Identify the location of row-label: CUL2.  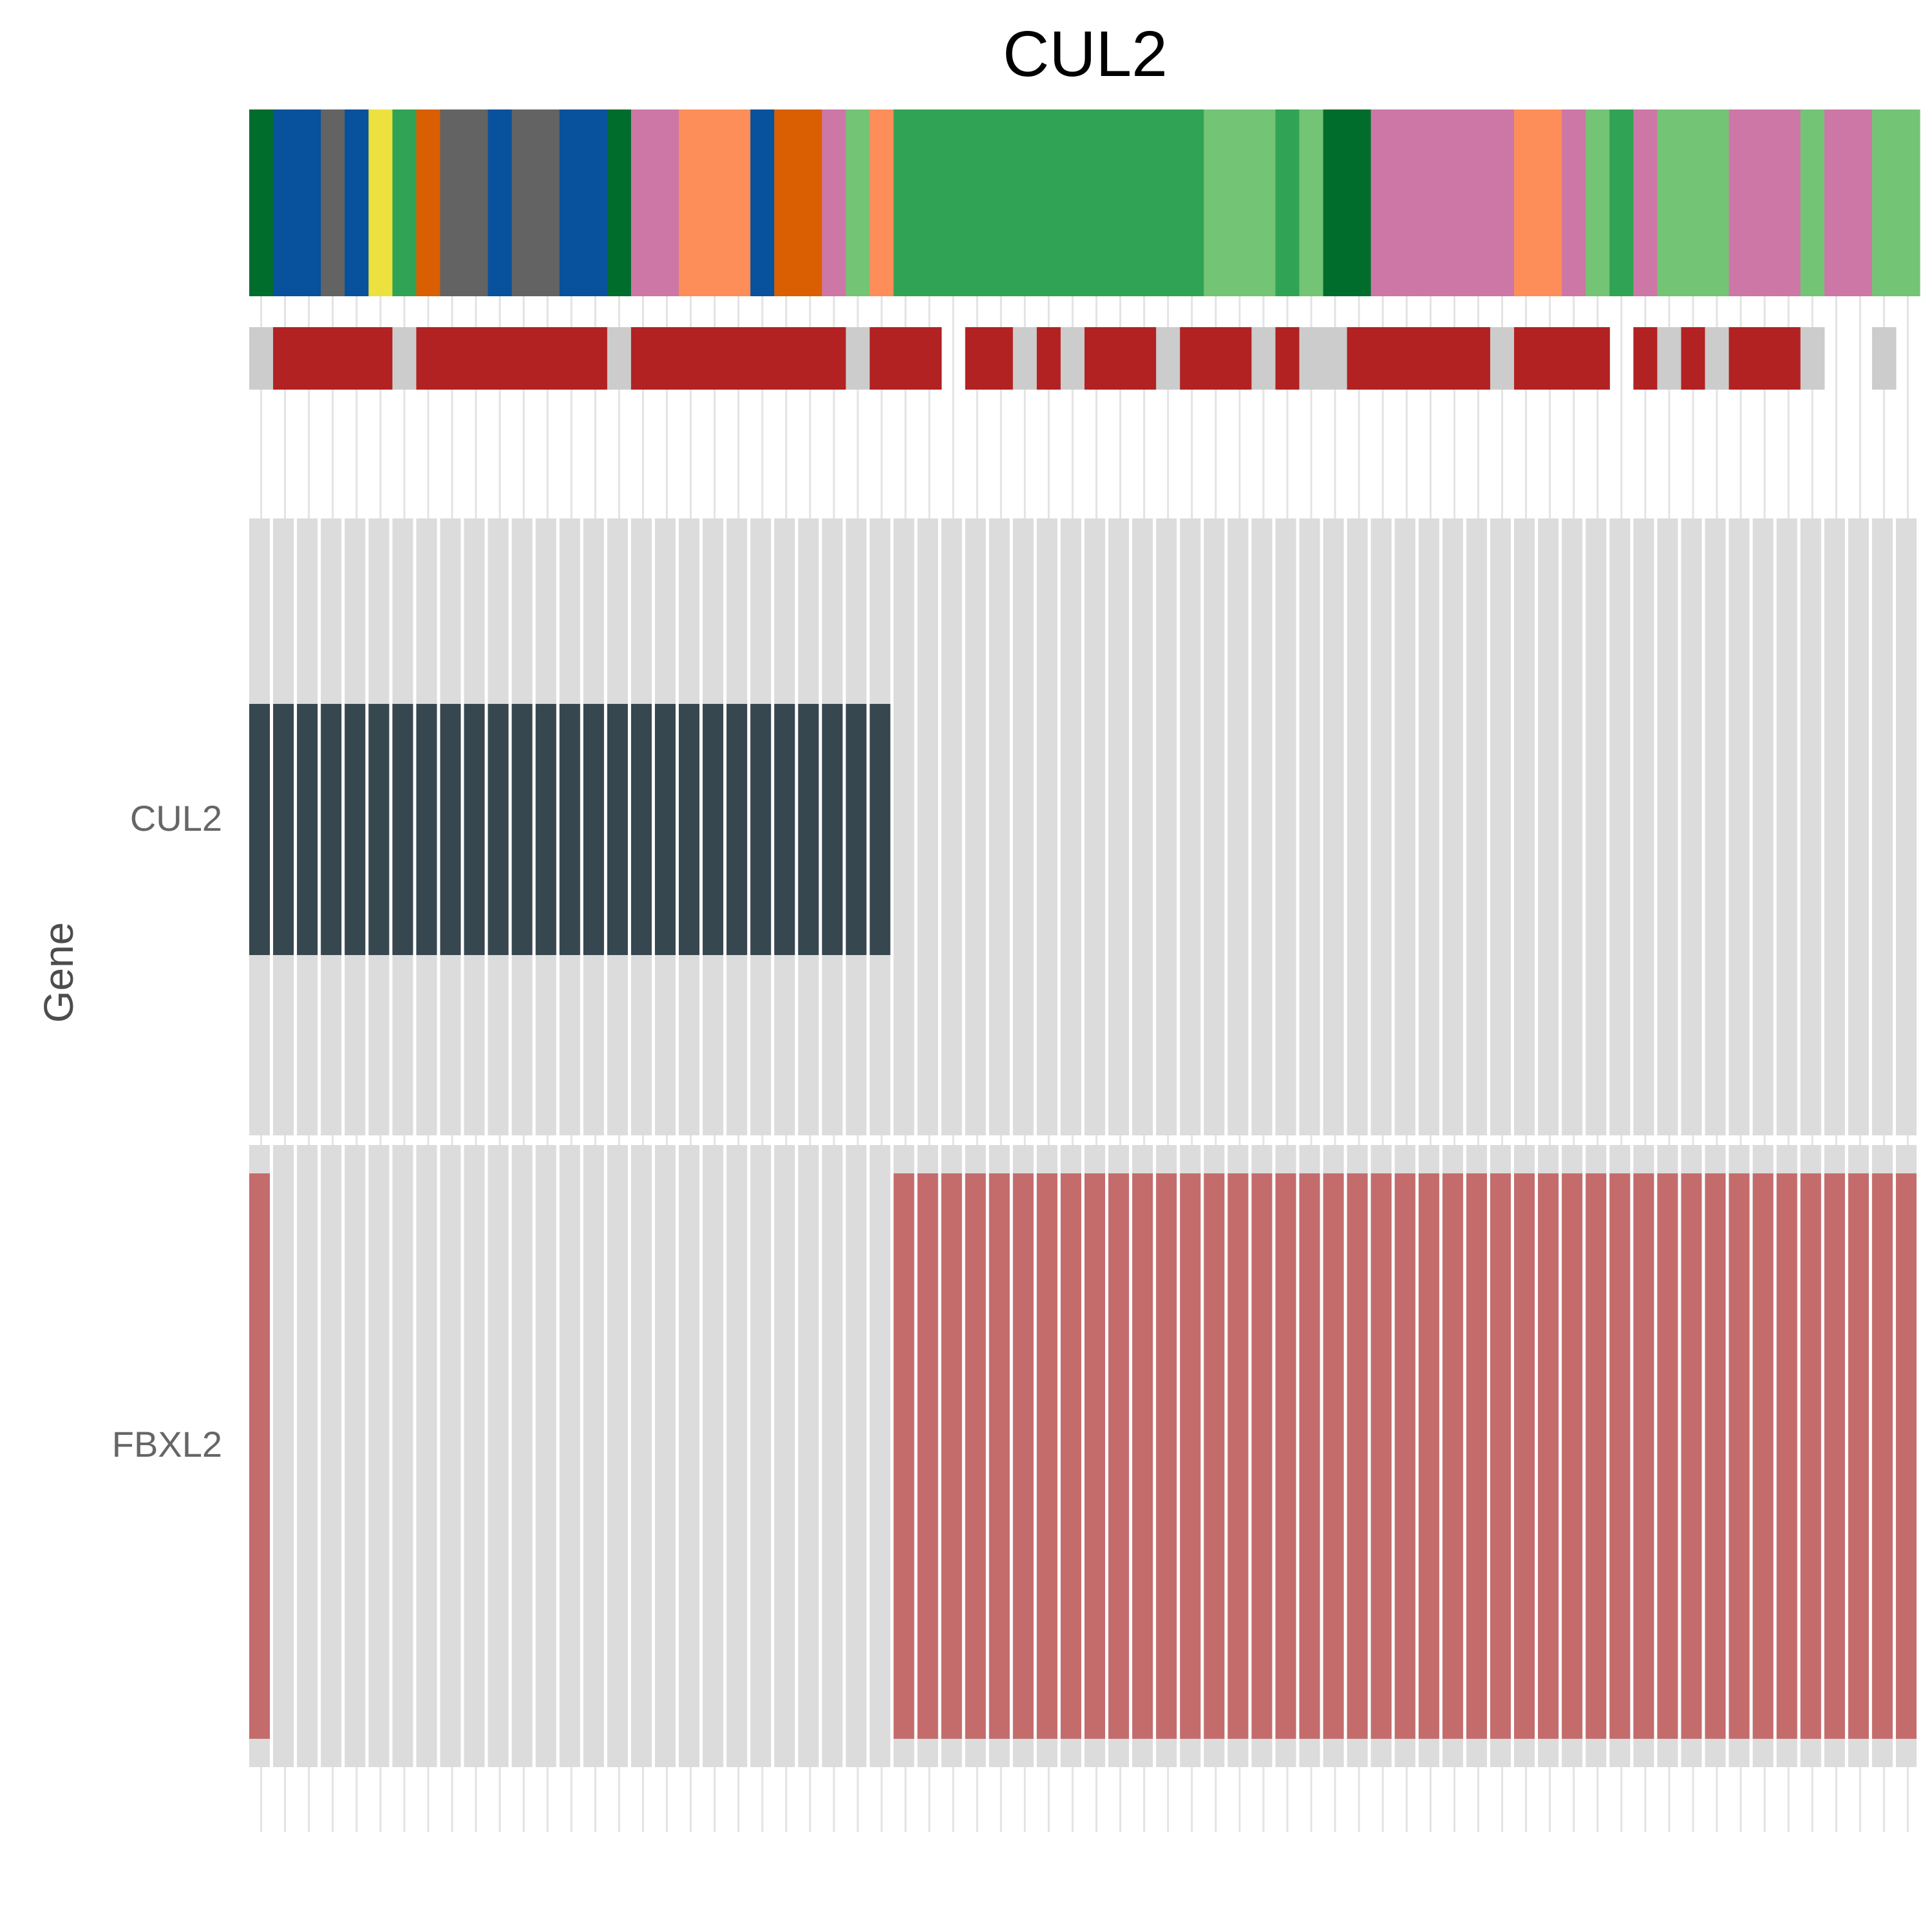
(176, 818).